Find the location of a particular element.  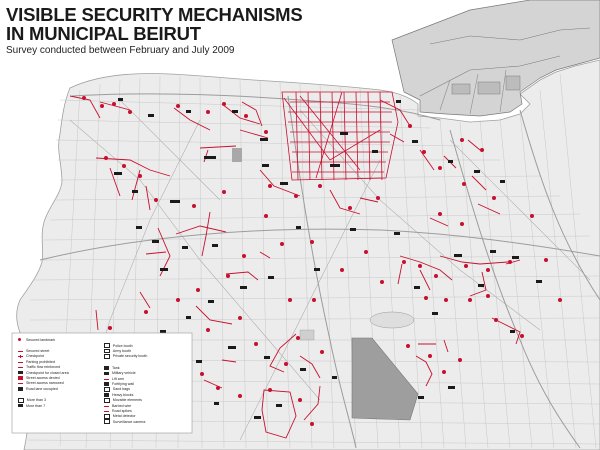

parking-prohibited-icon is located at coordinates (20, 362).